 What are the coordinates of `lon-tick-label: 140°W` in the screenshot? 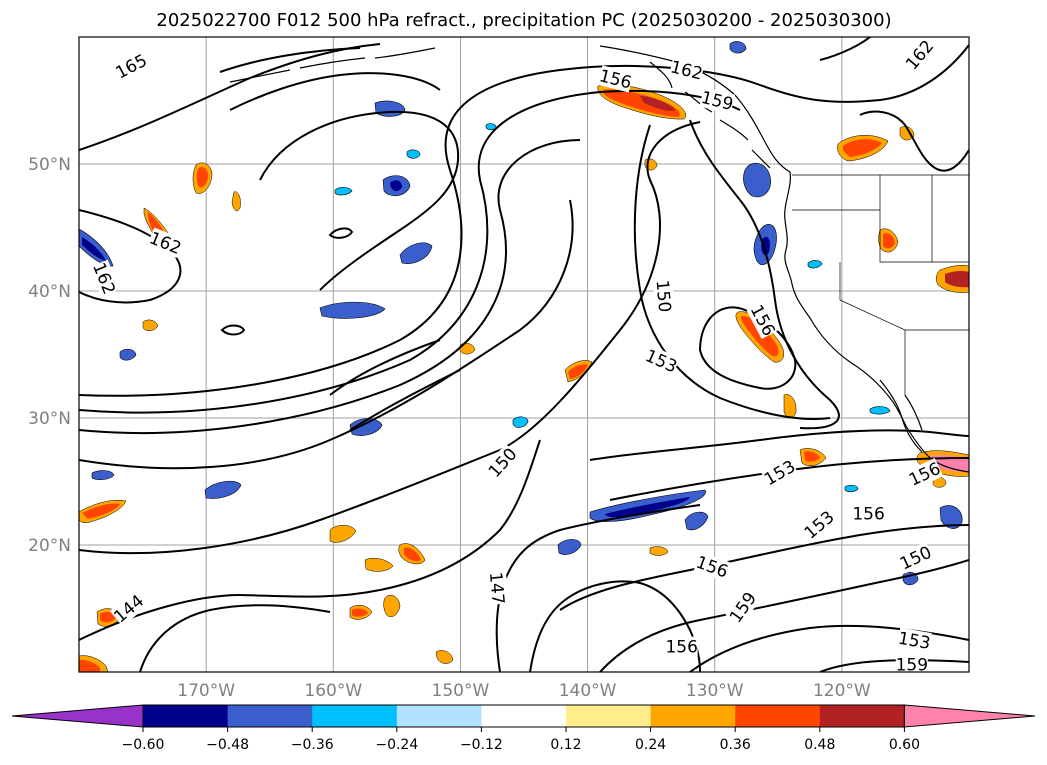 It's located at (588, 691).